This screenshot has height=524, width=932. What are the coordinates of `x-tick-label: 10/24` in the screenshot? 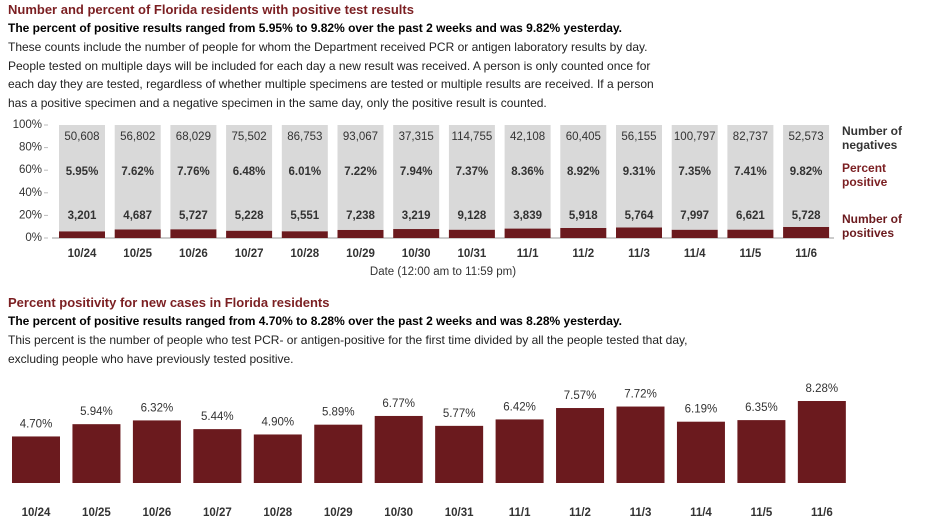 It's located at (36, 513).